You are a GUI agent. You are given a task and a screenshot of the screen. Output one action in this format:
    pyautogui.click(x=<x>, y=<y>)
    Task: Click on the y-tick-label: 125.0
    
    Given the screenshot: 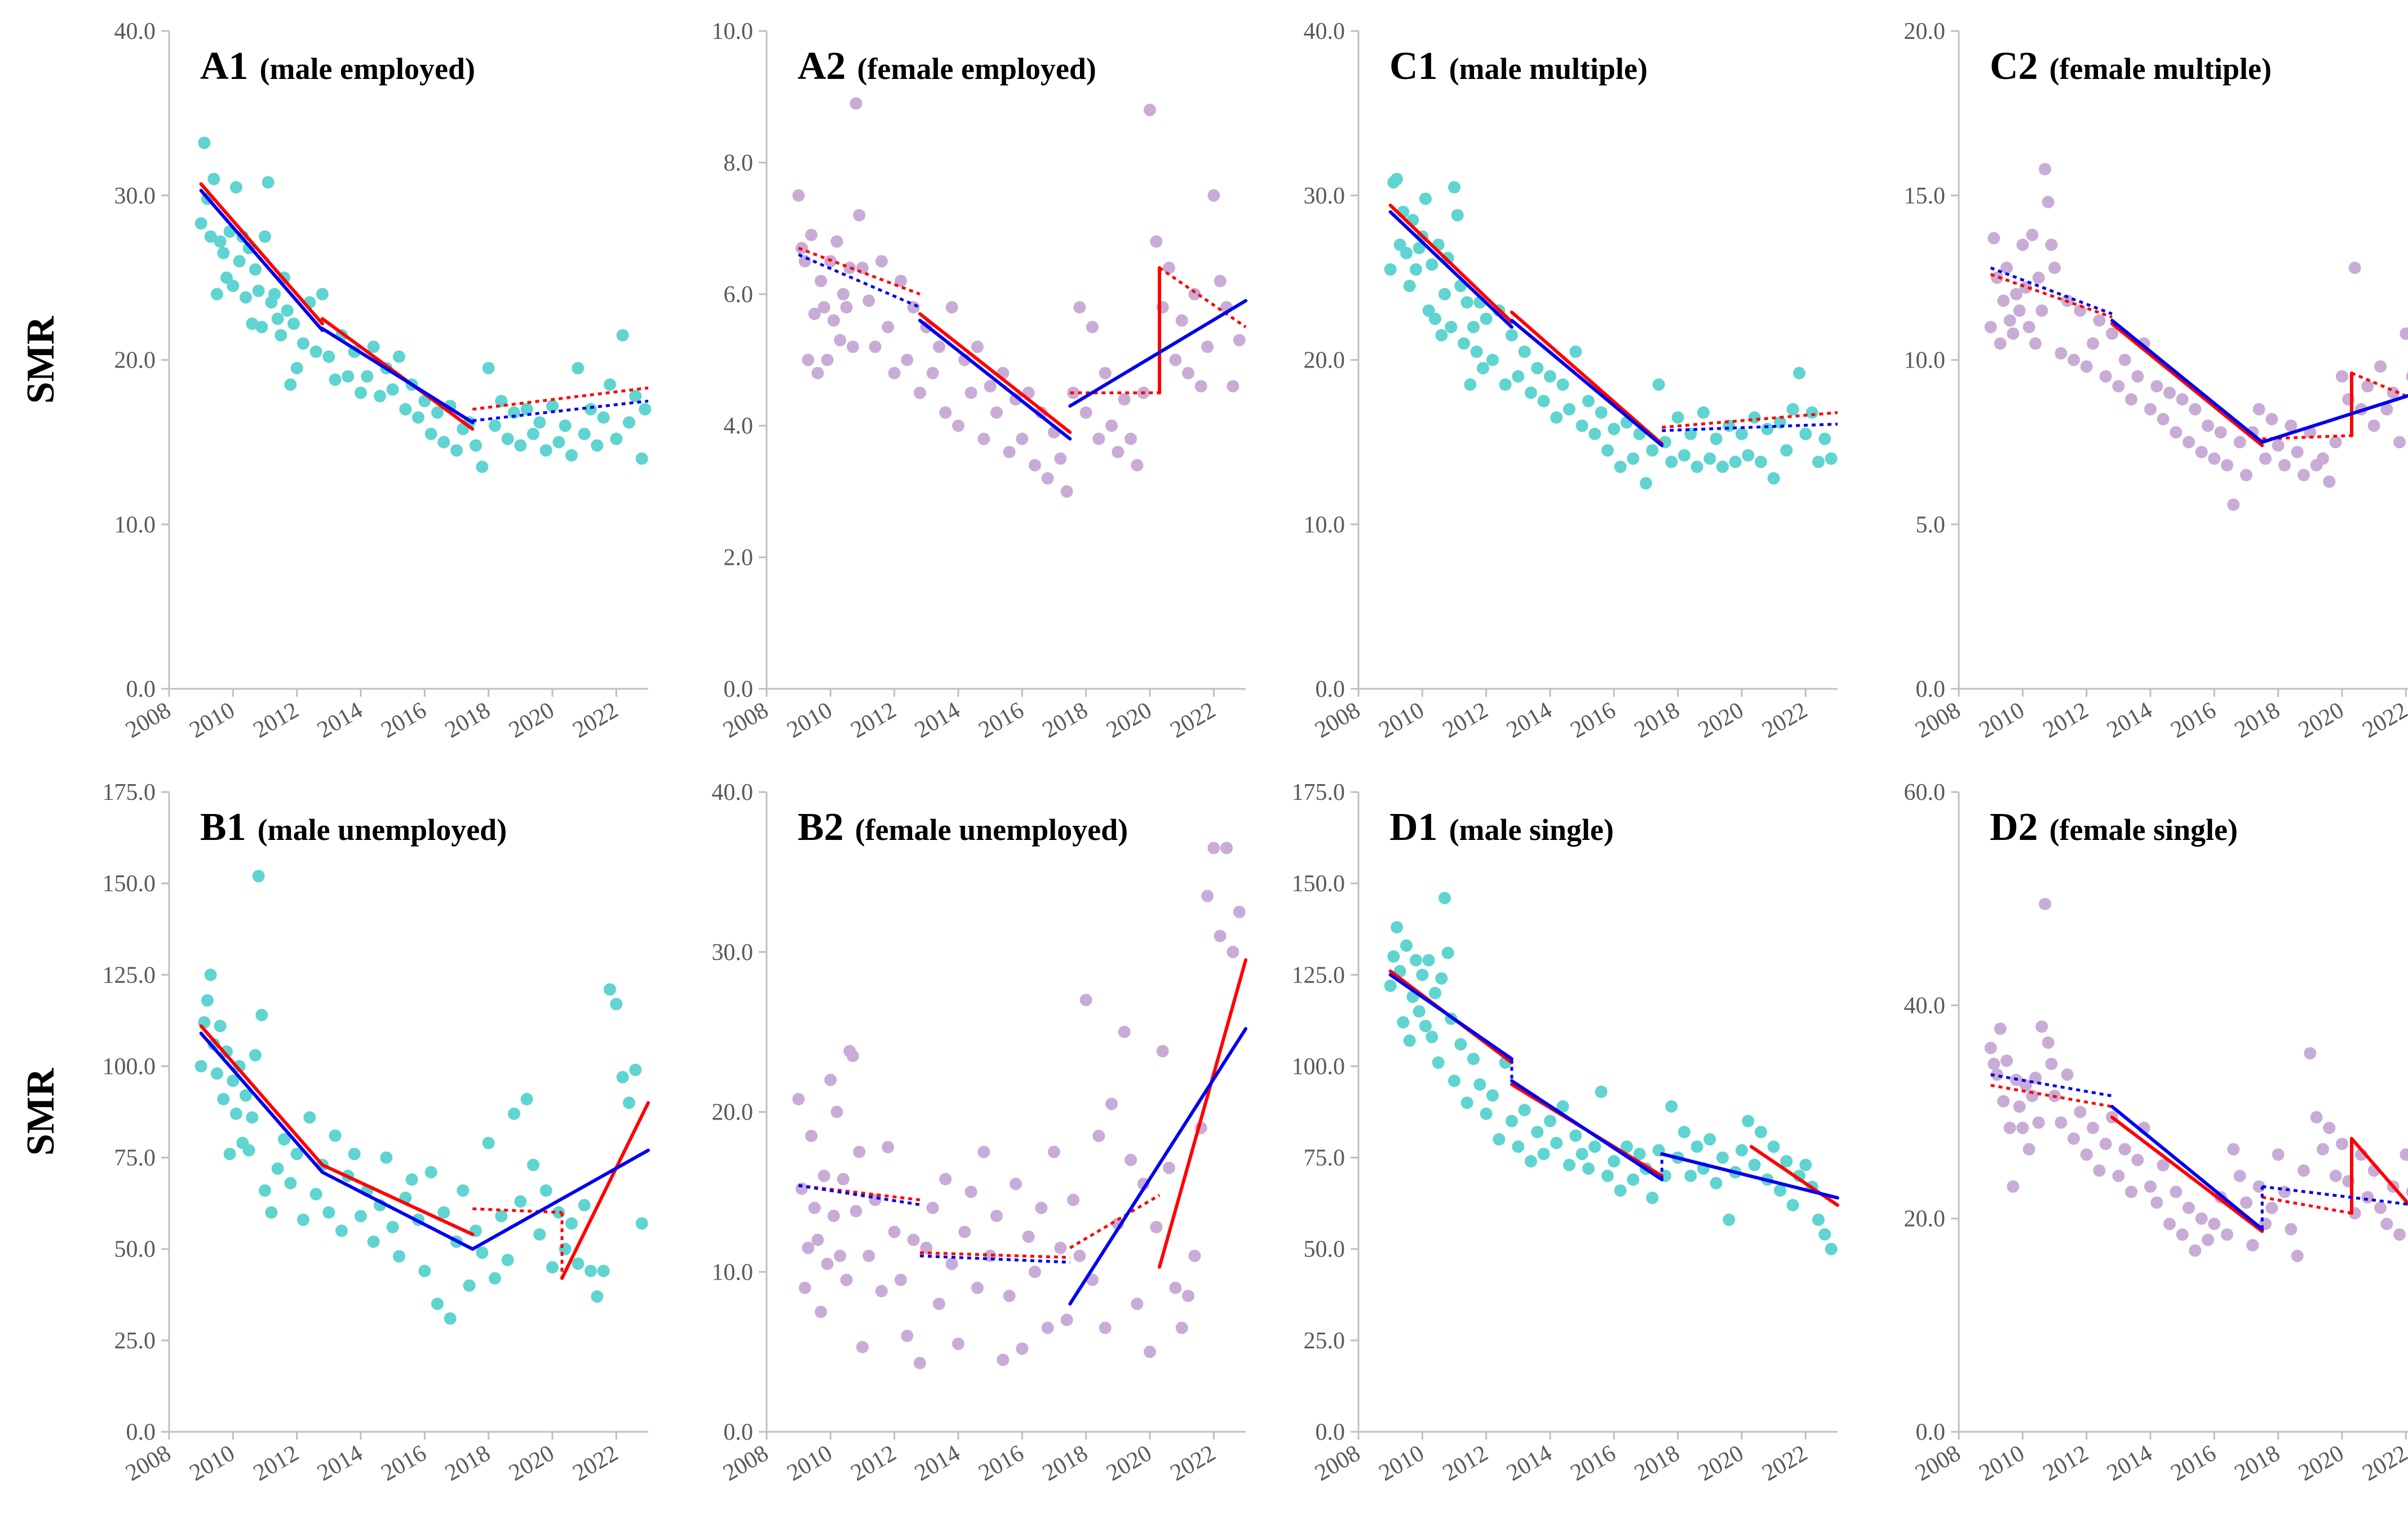 What is the action you would take?
    pyautogui.click(x=1318, y=975)
    